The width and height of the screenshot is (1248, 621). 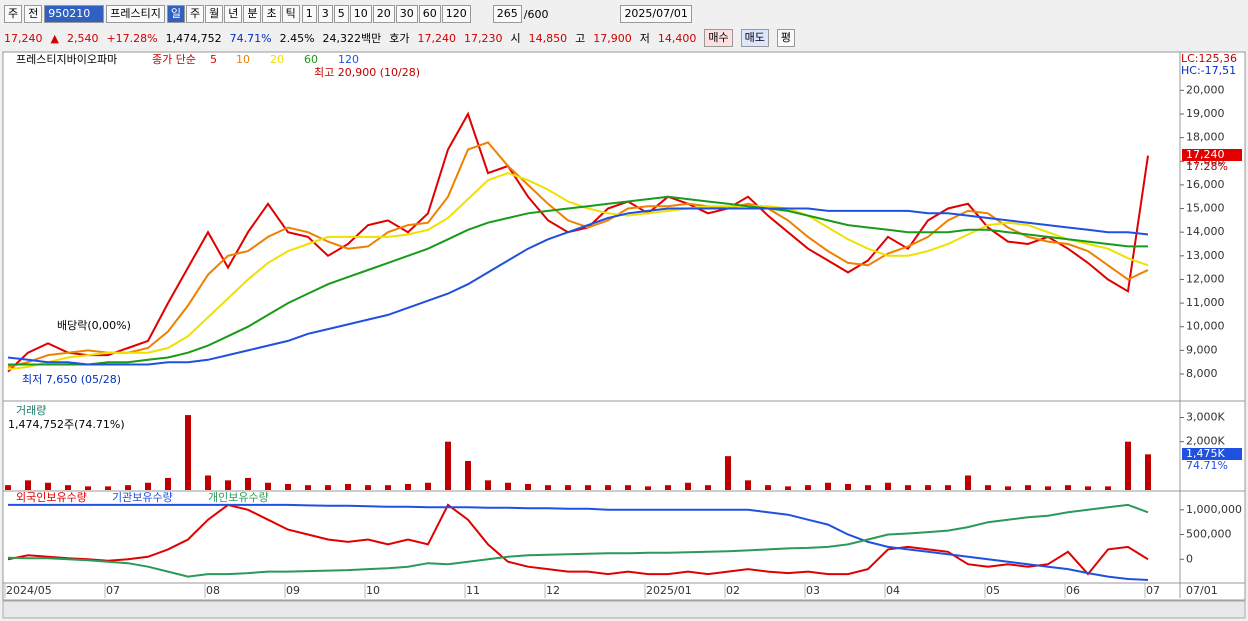 I want to click on prev: 전, so click(x=33, y=14).